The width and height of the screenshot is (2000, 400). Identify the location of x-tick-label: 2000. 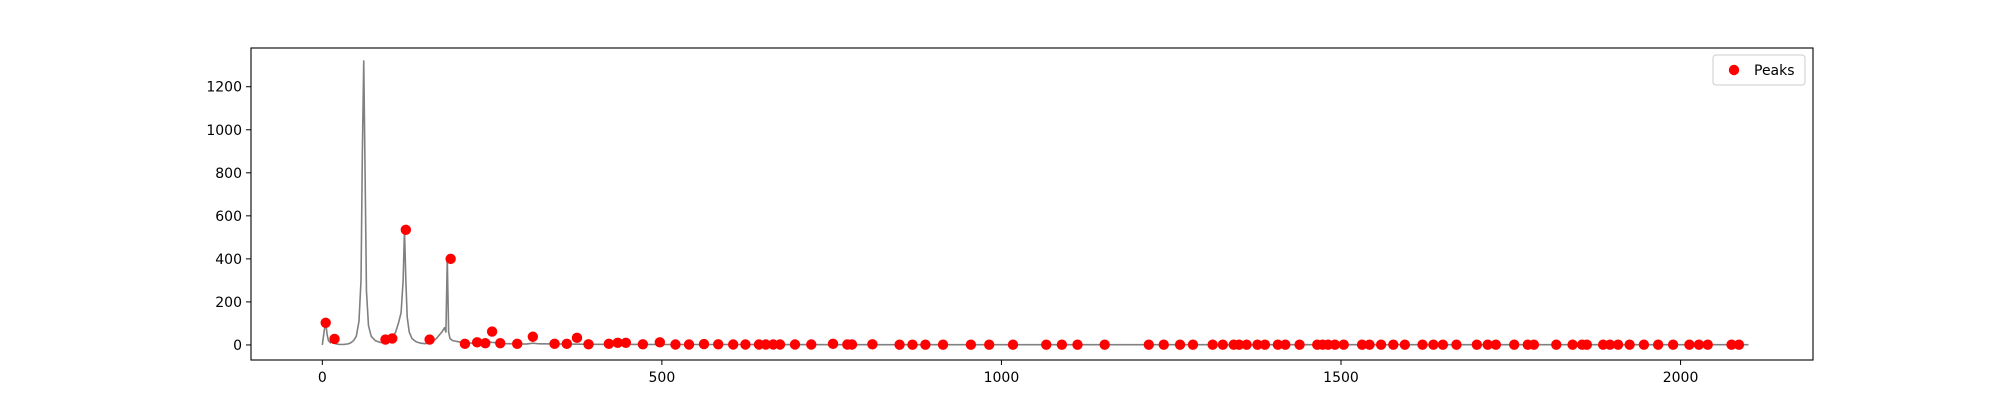
(1681, 378).